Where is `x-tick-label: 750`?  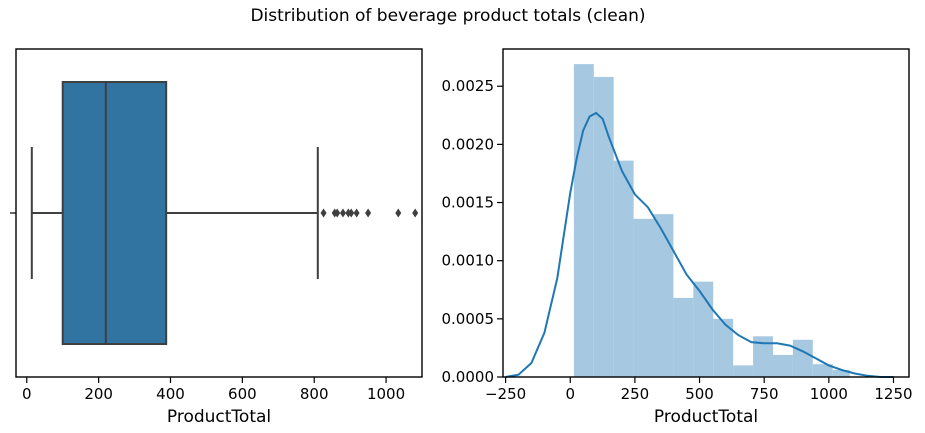
x-tick-label: 750 is located at coordinates (764, 394).